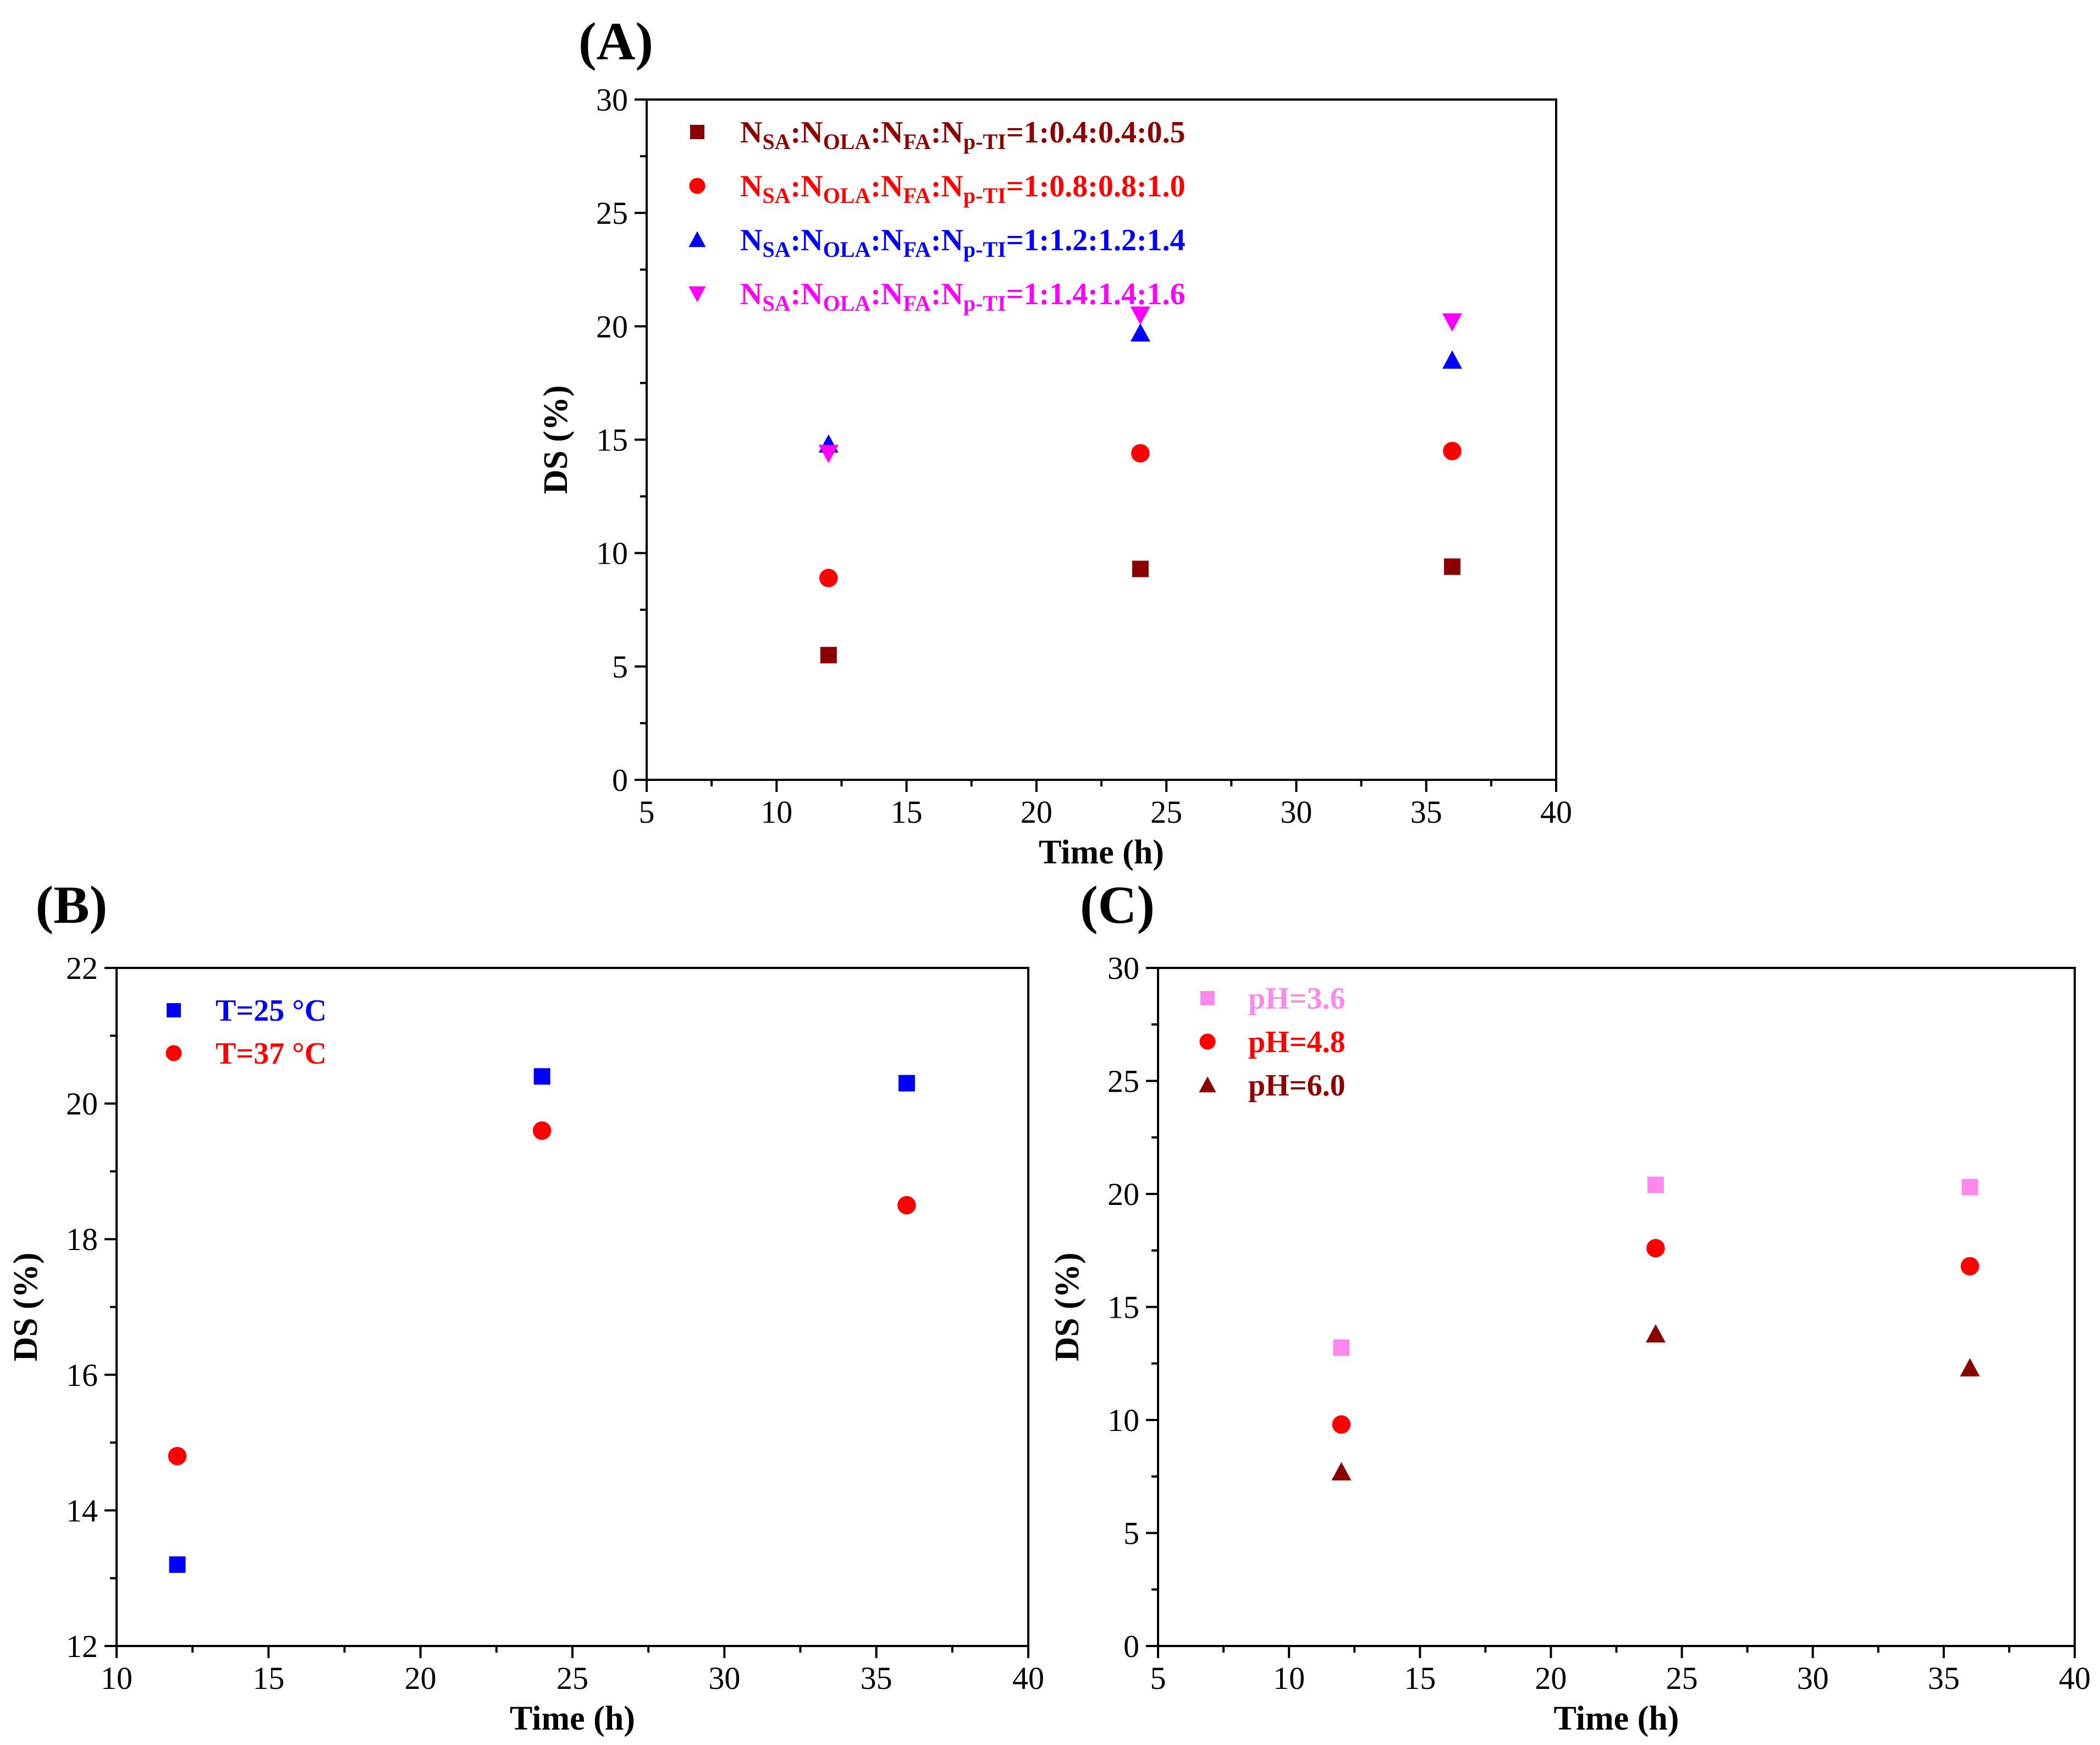  Describe the element at coordinates (916, 249) in the screenshot. I see `legend-subscript: FA` at that location.